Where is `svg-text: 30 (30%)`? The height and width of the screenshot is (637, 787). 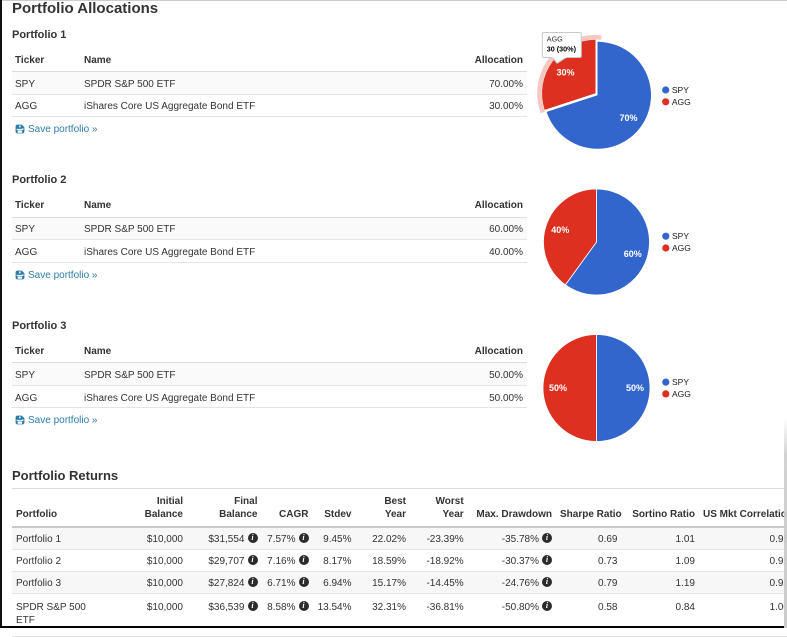
svg-text: 30 (30%) is located at coordinates (562, 48).